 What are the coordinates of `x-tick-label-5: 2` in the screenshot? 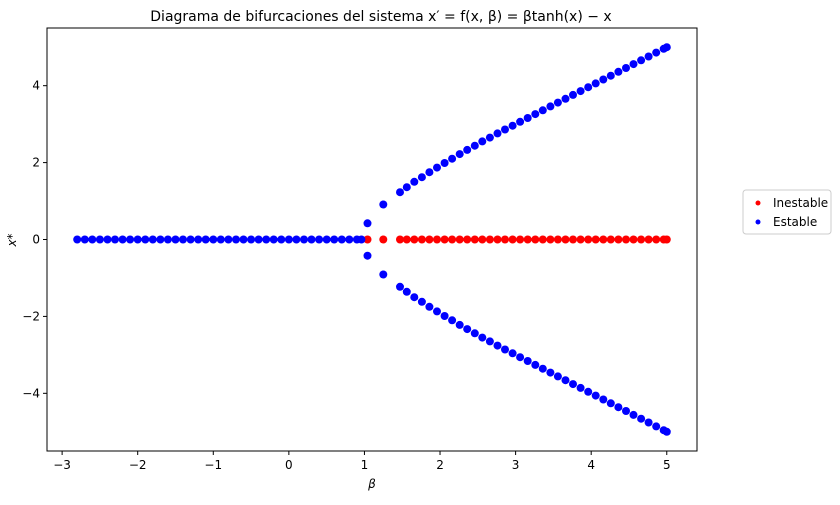 It's located at (440, 465).